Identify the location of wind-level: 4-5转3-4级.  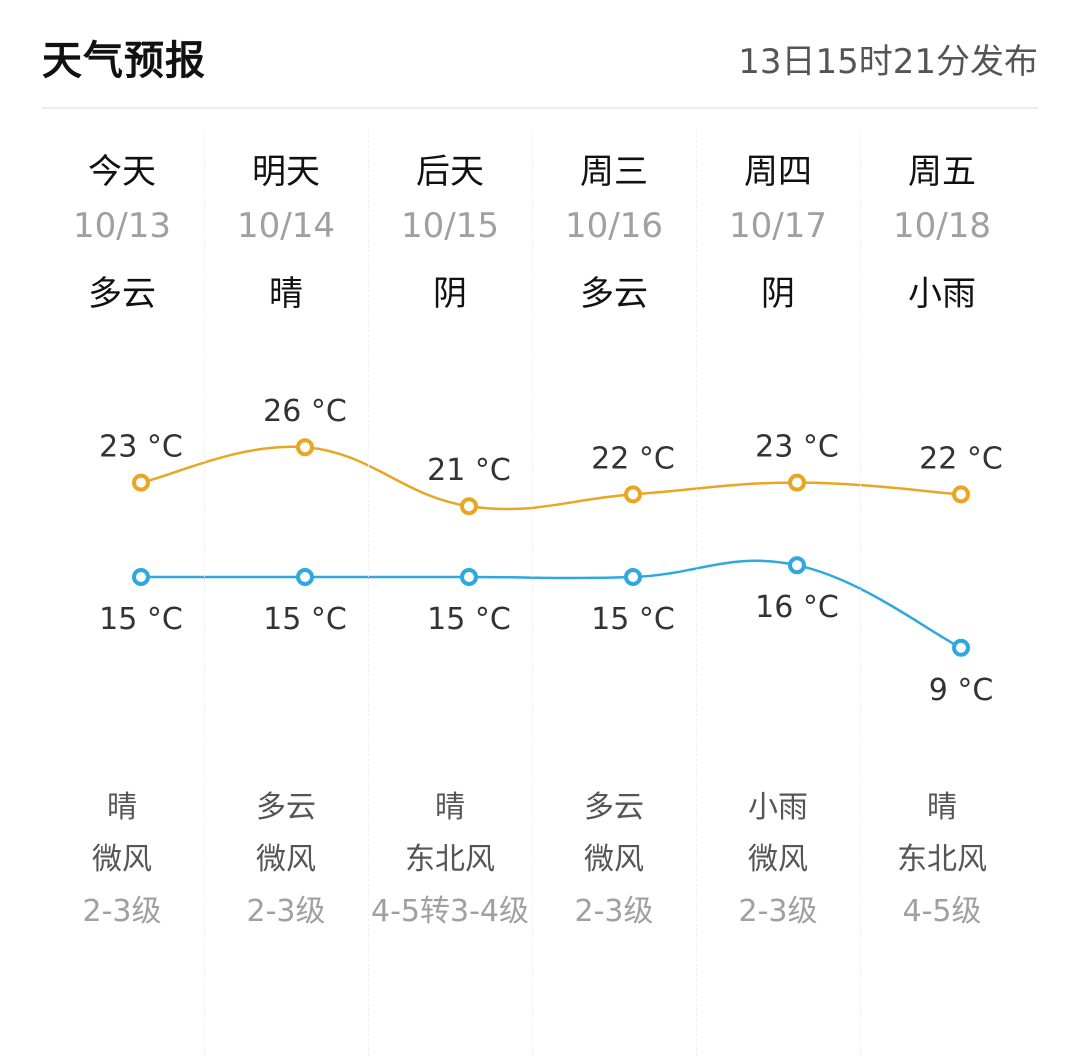
(450, 911).